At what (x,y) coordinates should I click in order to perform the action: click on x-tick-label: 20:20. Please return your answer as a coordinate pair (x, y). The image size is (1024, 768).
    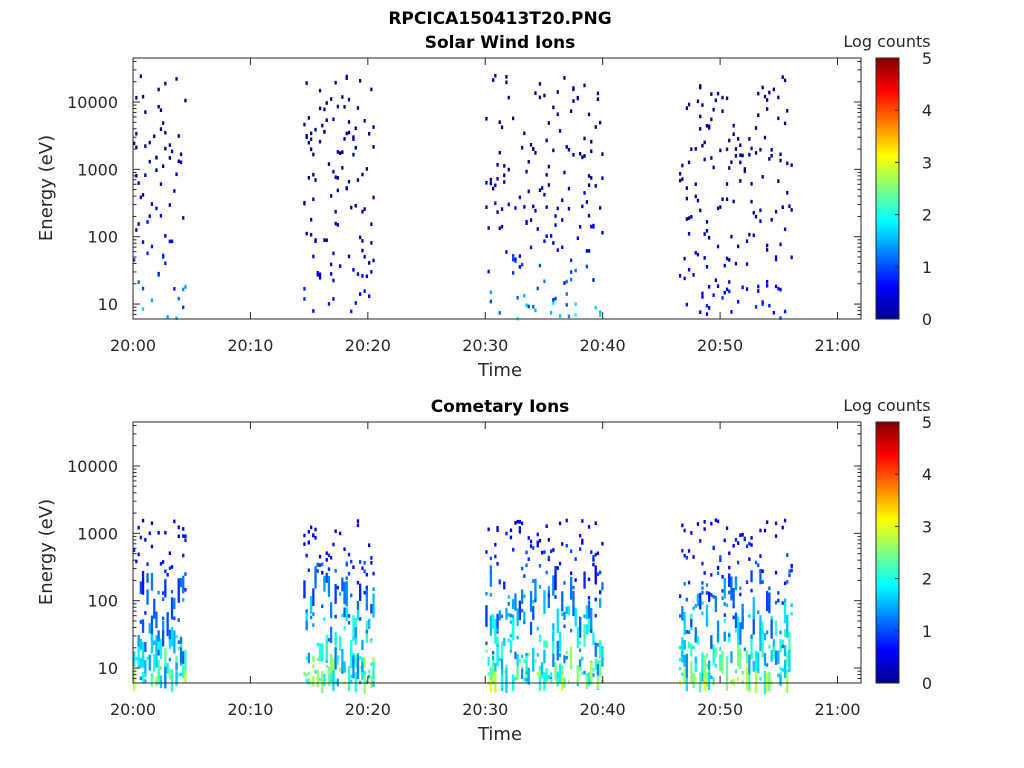
    Looking at the image, I should click on (368, 345).